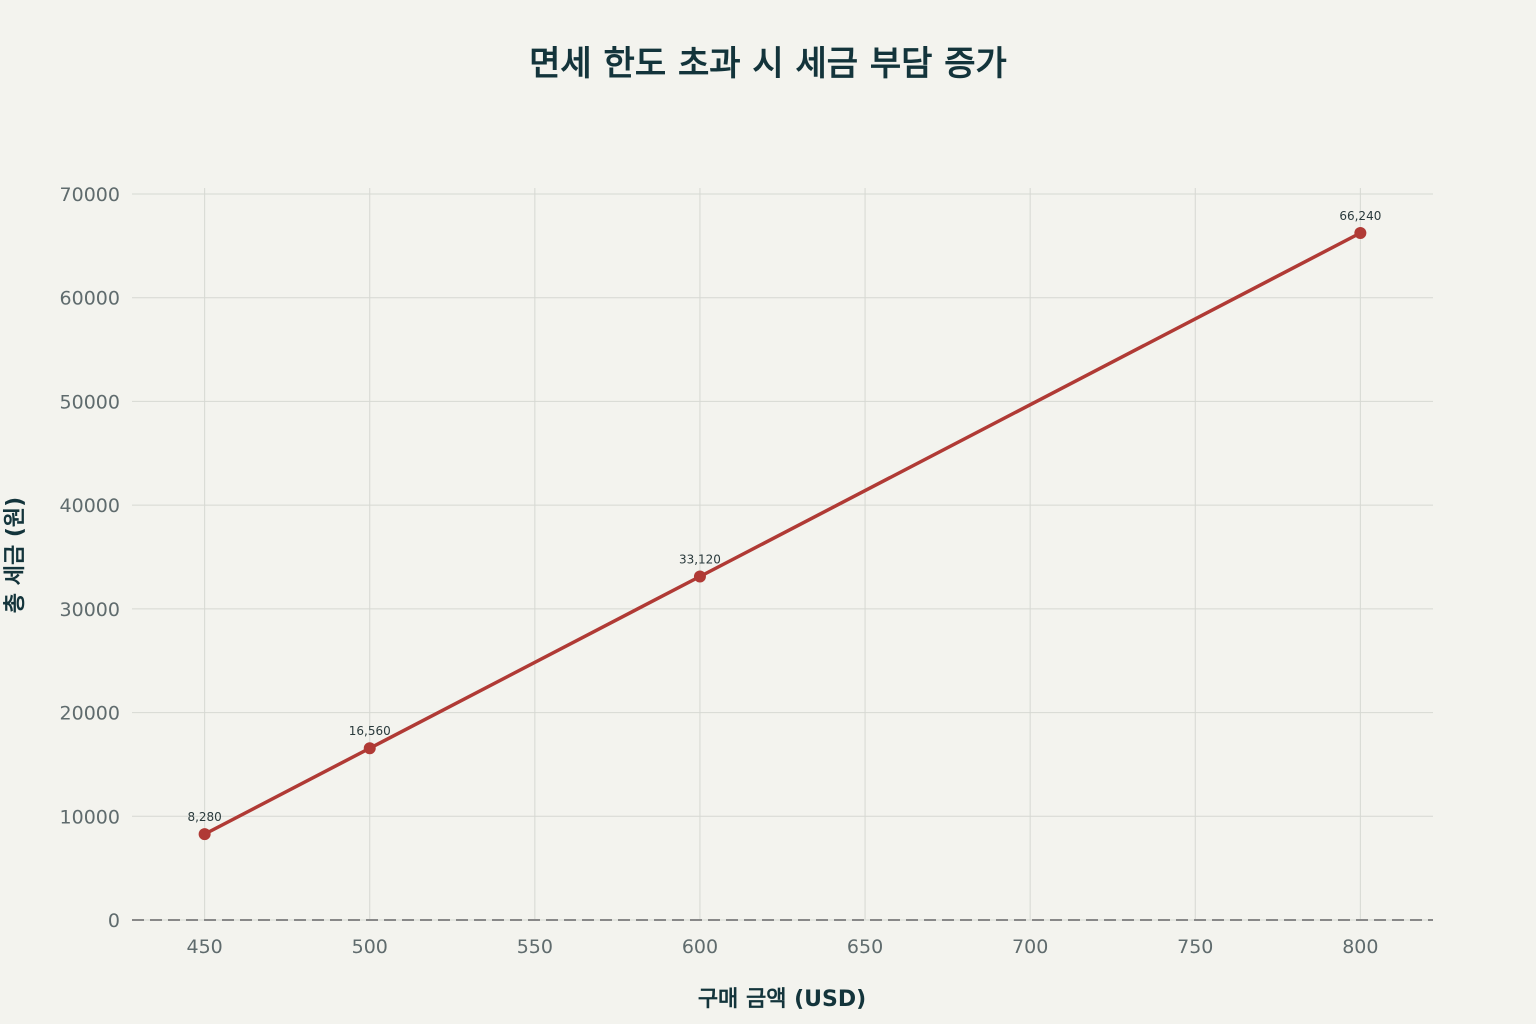  I want to click on y-tick-label: 0, so click(114, 921).